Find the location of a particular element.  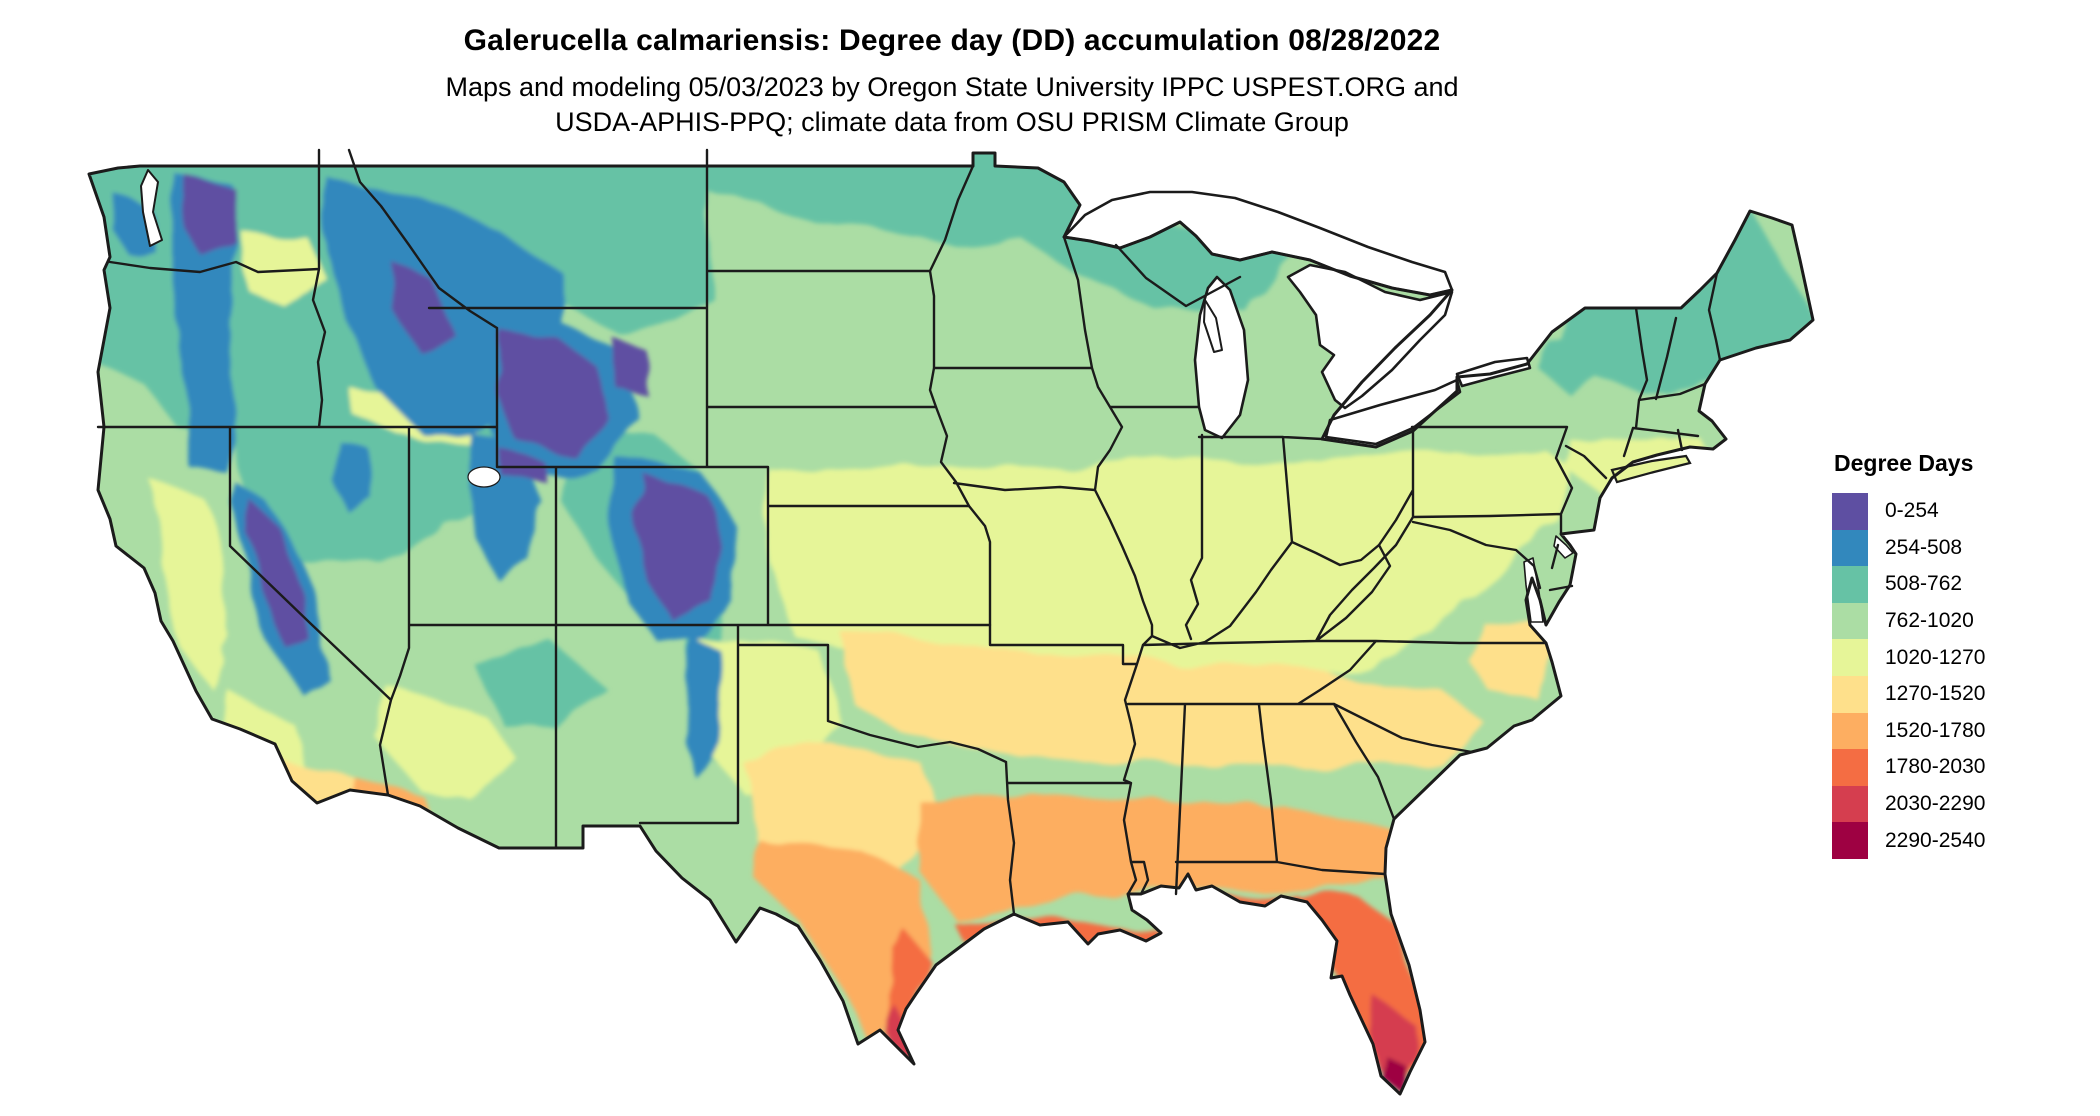

legend-item: 1780-2030 is located at coordinates (1908, 767).